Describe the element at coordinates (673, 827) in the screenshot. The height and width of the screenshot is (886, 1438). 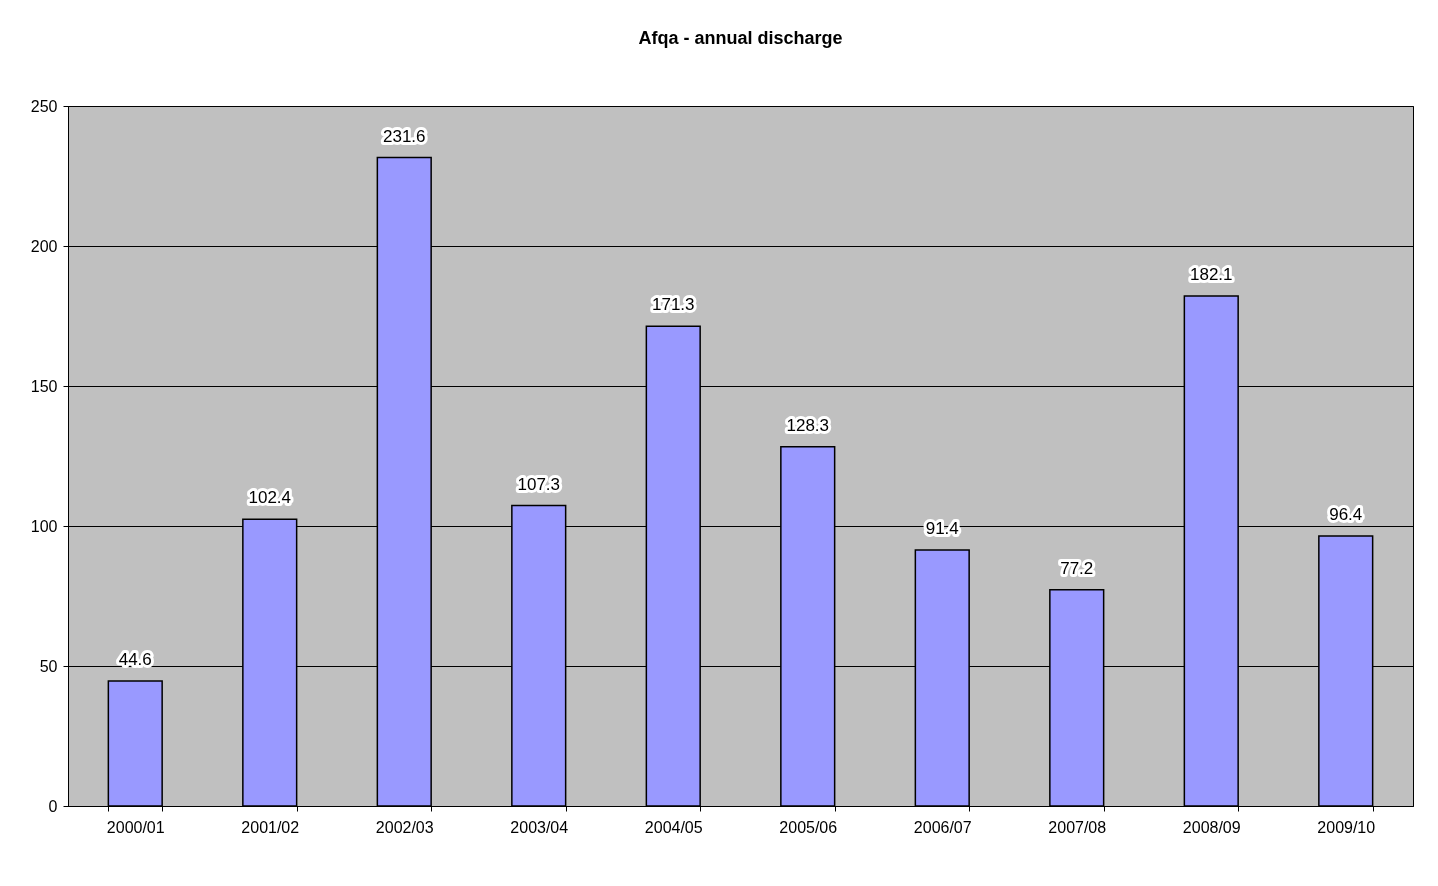
I see `x-tick-label: 2004/05` at that location.